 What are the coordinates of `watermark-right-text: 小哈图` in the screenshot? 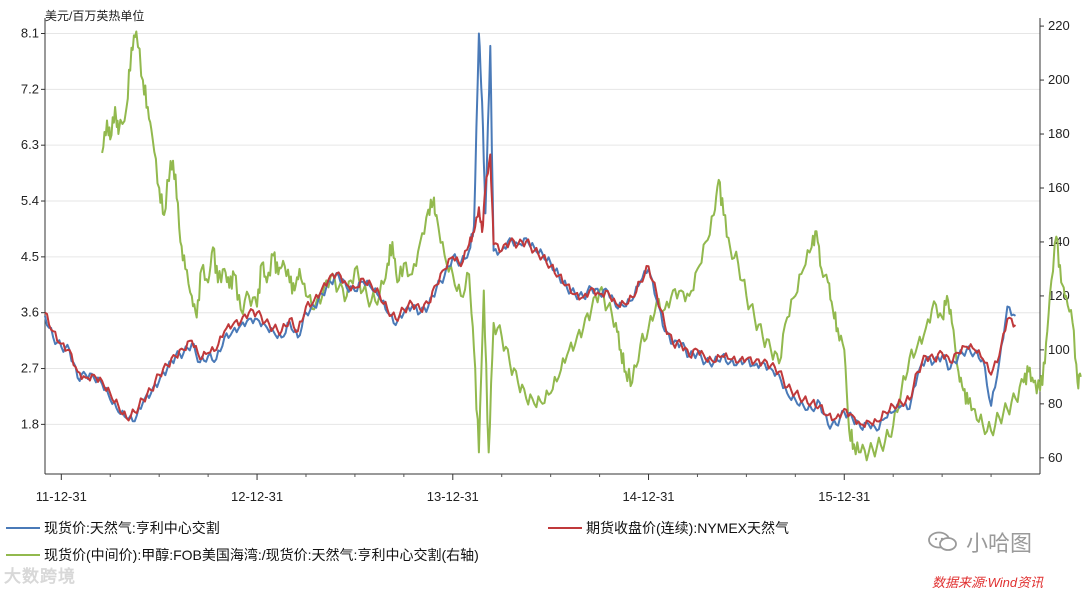 It's located at (999, 543).